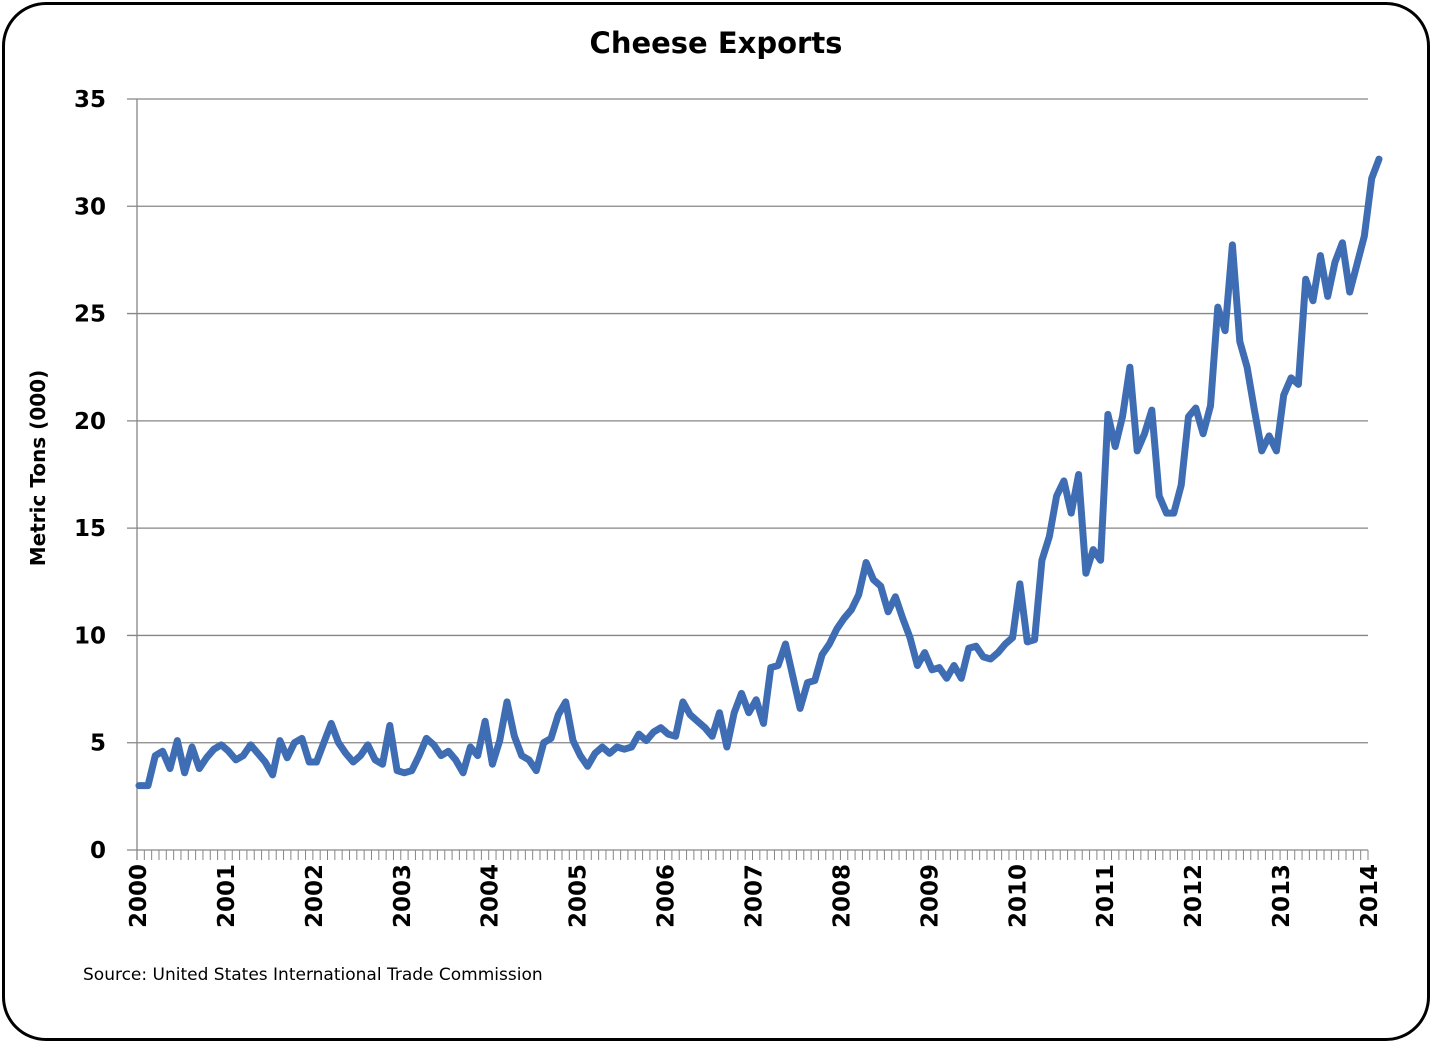  I want to click on x-tick-label: 2007, so click(755, 896).